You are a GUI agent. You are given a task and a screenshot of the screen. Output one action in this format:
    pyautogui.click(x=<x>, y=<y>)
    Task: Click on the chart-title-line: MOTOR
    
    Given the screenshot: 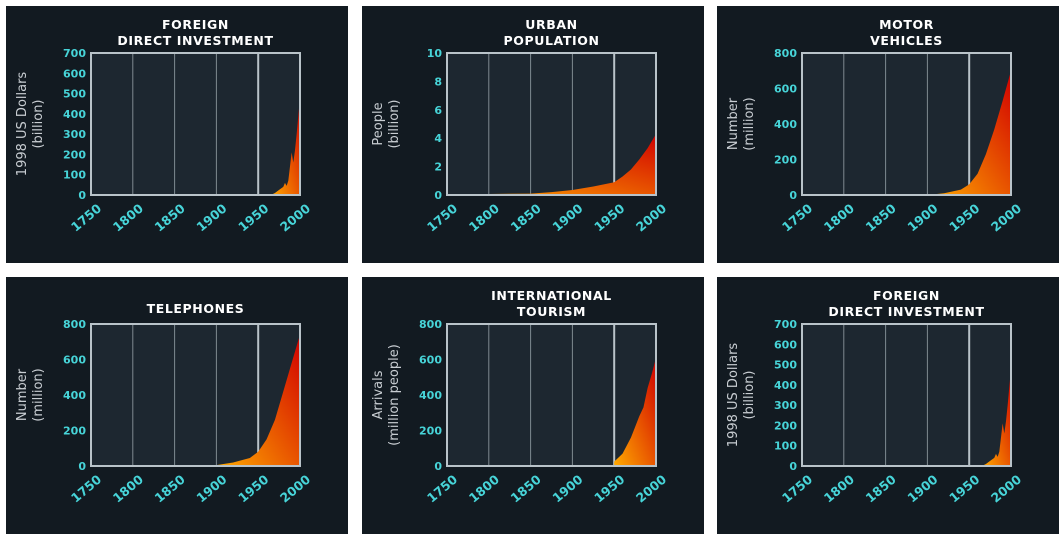 What is the action you would take?
    pyautogui.click(x=906, y=24)
    